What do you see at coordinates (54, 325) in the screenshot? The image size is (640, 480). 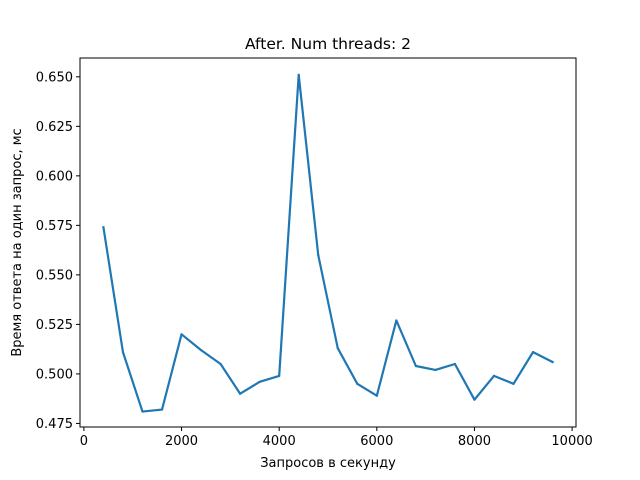 I see `y-tick-label: 0.525` at bounding box center [54, 325].